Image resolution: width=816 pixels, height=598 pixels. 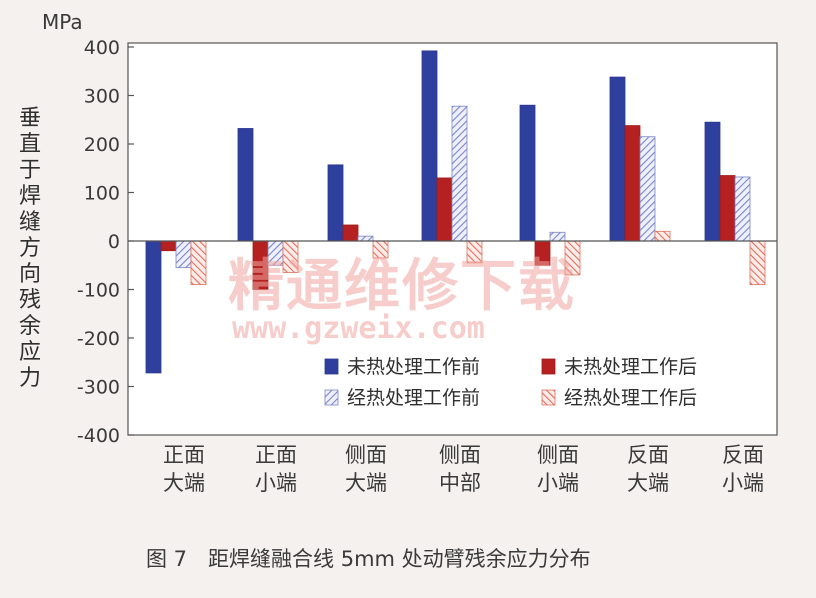 What do you see at coordinates (98, 339) in the screenshot?
I see `y-tick-label: -200` at bounding box center [98, 339].